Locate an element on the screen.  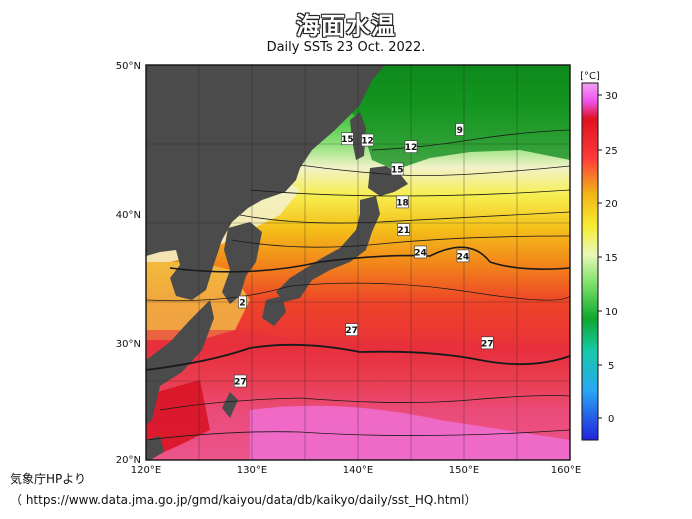
isotherm-label: 18 is located at coordinates (402, 203).